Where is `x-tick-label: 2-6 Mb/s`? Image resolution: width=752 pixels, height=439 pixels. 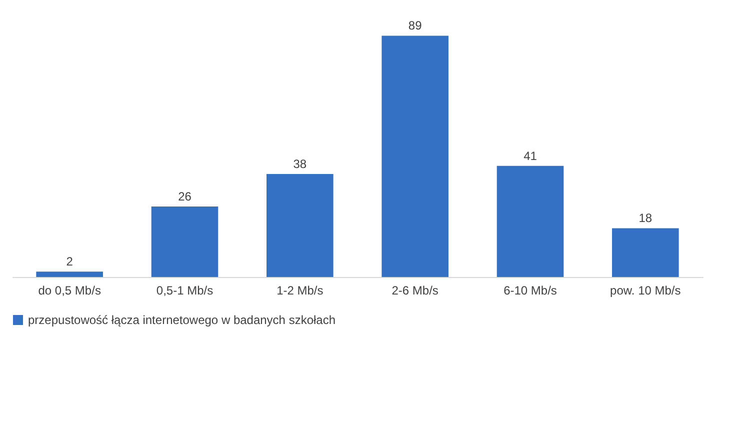
x-tick-label: 2-6 Mb/s is located at coordinates (415, 291).